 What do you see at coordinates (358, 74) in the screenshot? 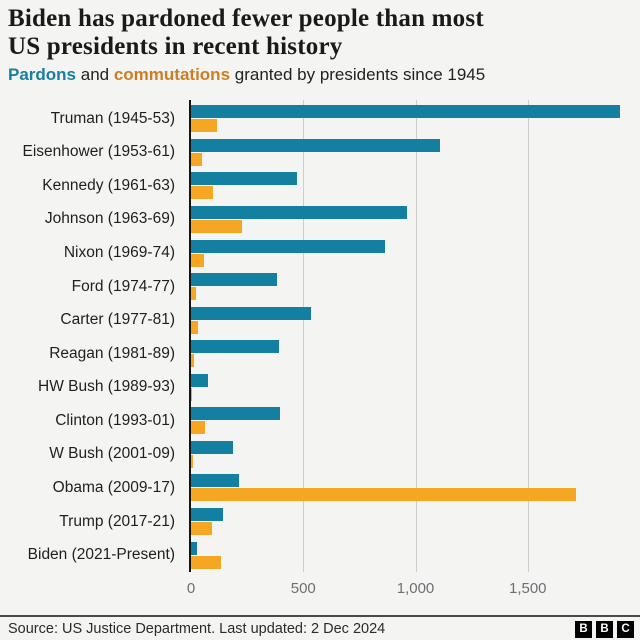
I see `subtitle-text-rest: granted by presidents since 1945` at bounding box center [358, 74].